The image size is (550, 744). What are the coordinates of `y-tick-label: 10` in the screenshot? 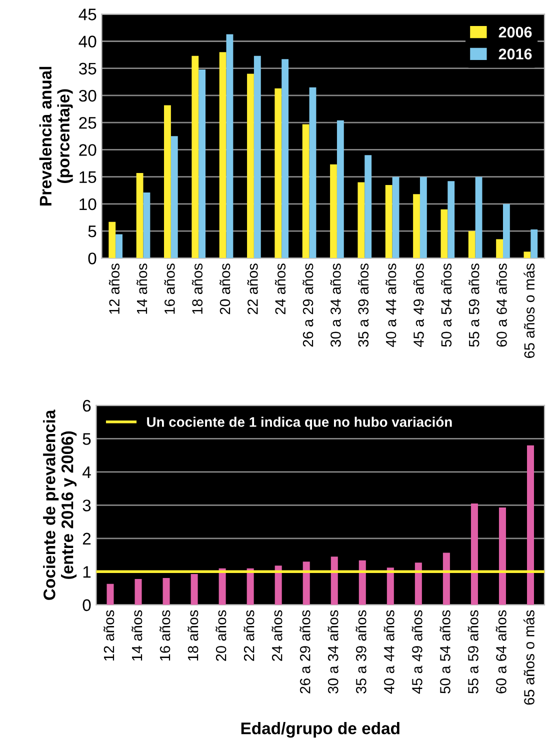 It's located at (88, 204).